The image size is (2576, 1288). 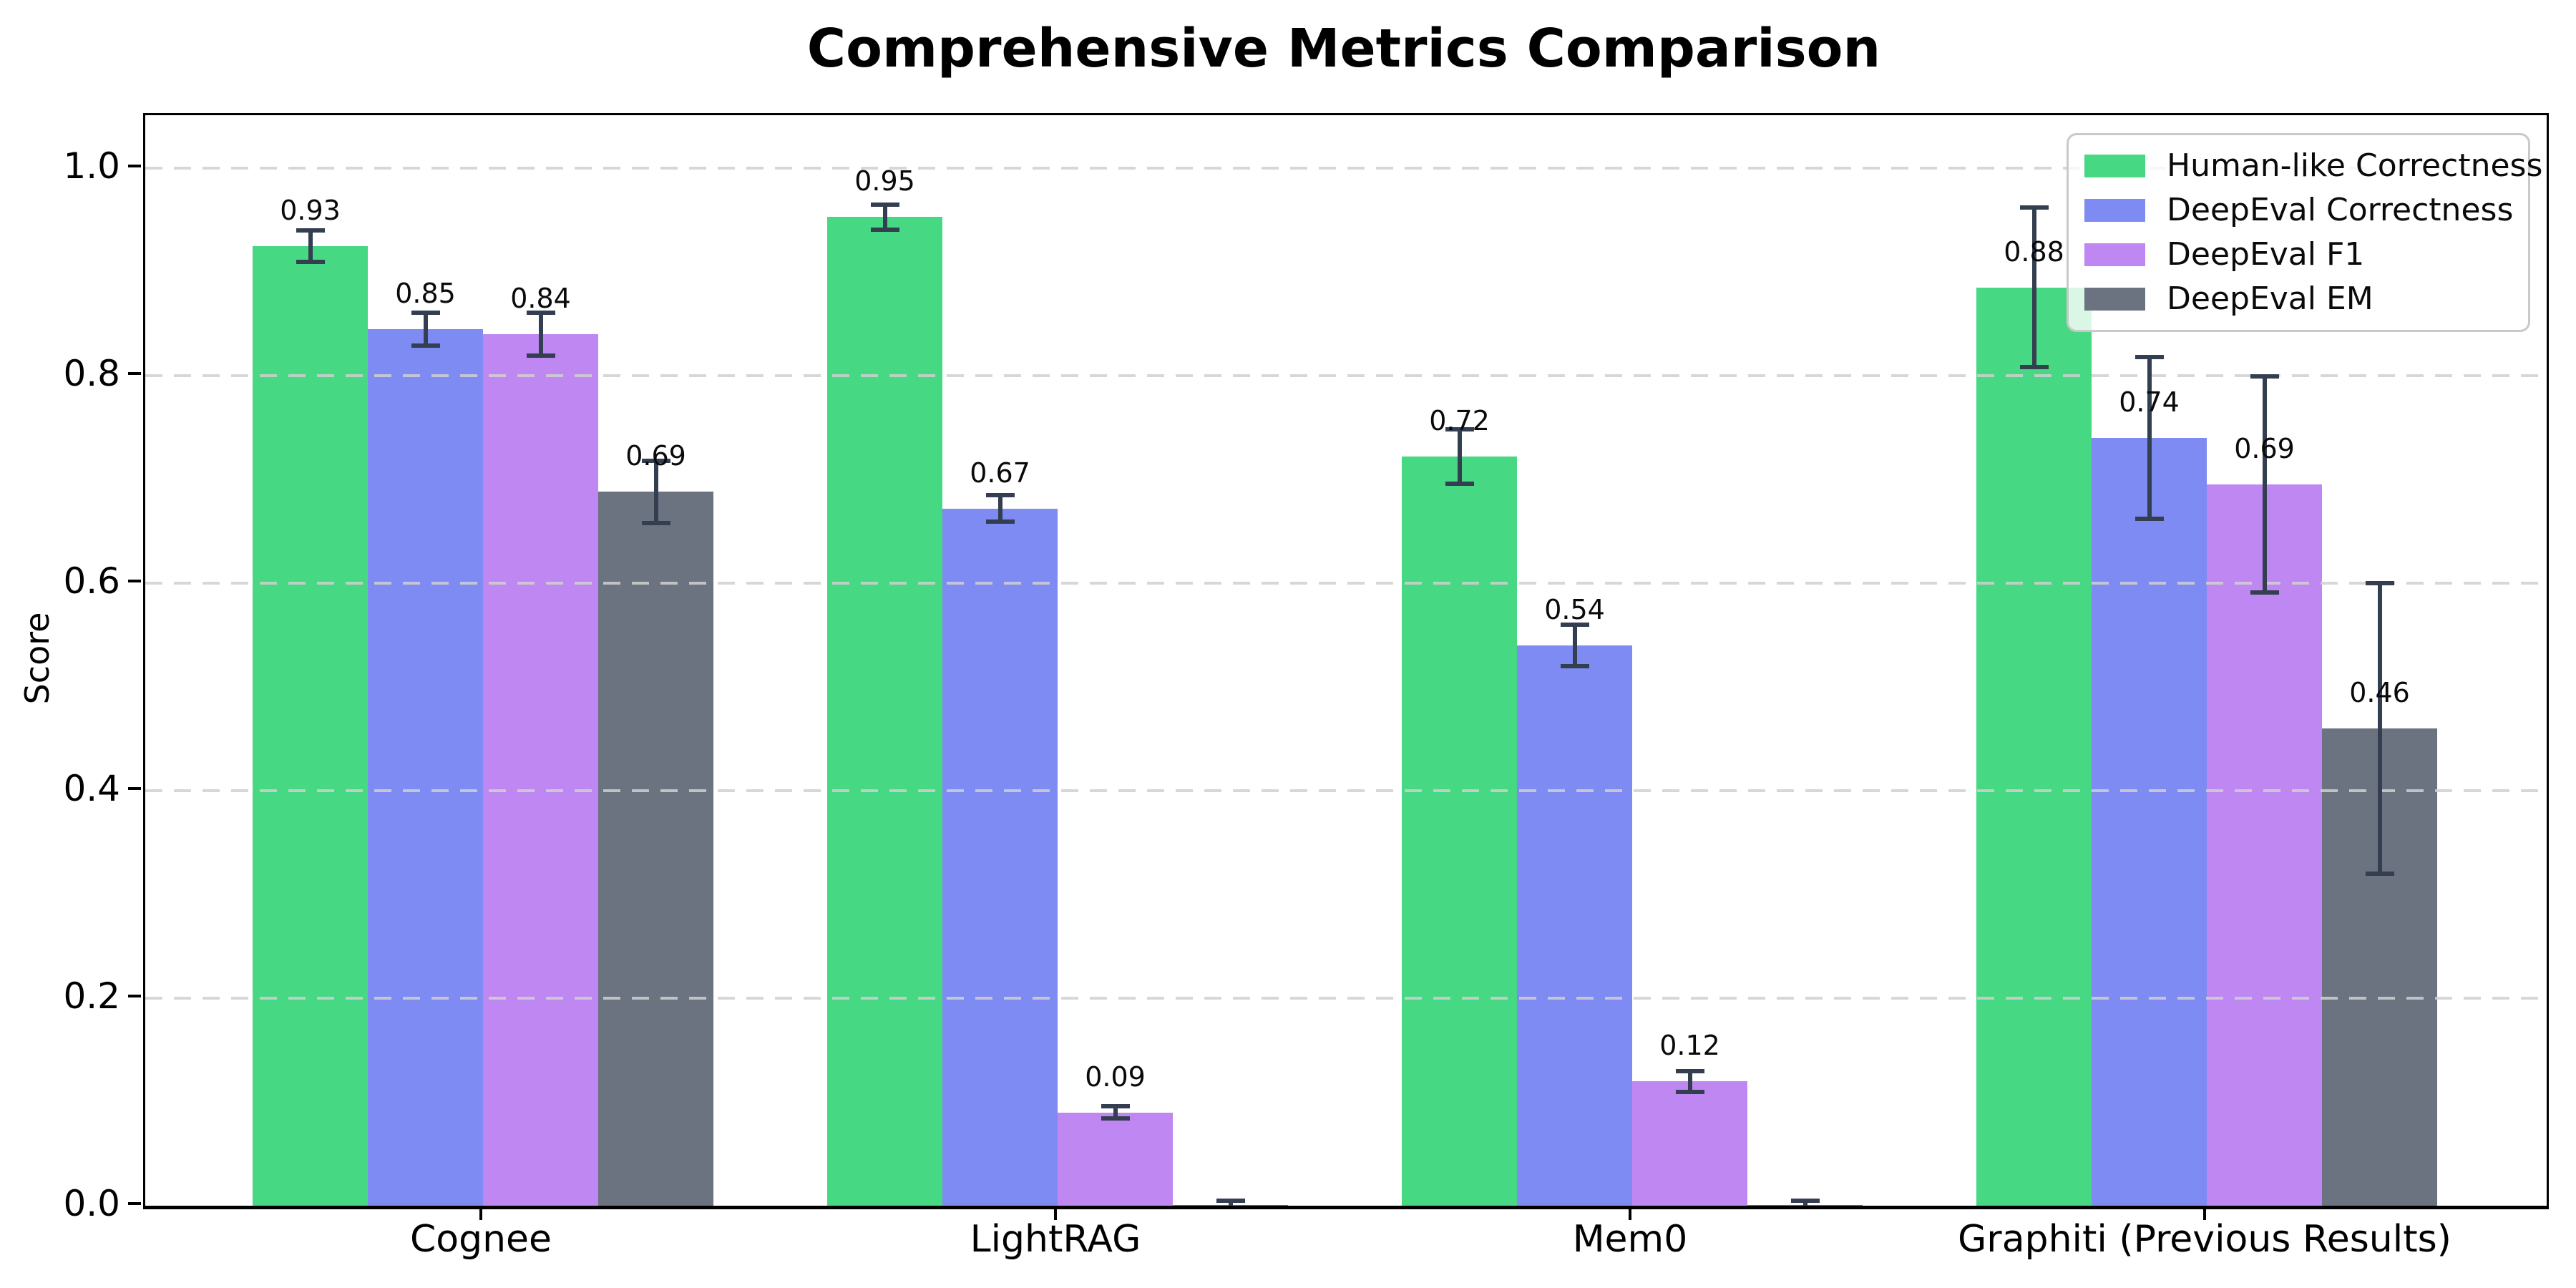 I want to click on bar-value-label: 0.46, so click(x=2379, y=692).